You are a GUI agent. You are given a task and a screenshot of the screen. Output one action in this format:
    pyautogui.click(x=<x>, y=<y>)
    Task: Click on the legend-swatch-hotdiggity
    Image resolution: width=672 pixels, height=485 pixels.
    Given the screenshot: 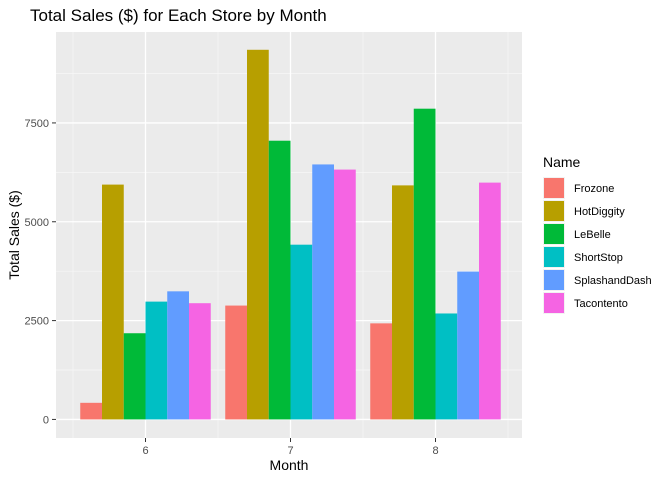 What is the action you would take?
    pyautogui.click(x=554, y=211)
    